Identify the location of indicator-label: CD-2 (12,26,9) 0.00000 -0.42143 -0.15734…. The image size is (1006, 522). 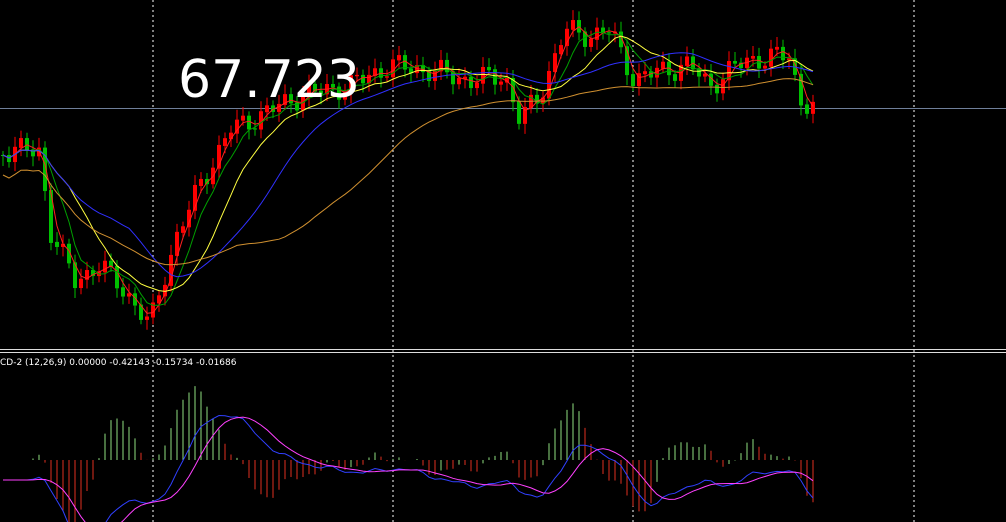
(118, 363).